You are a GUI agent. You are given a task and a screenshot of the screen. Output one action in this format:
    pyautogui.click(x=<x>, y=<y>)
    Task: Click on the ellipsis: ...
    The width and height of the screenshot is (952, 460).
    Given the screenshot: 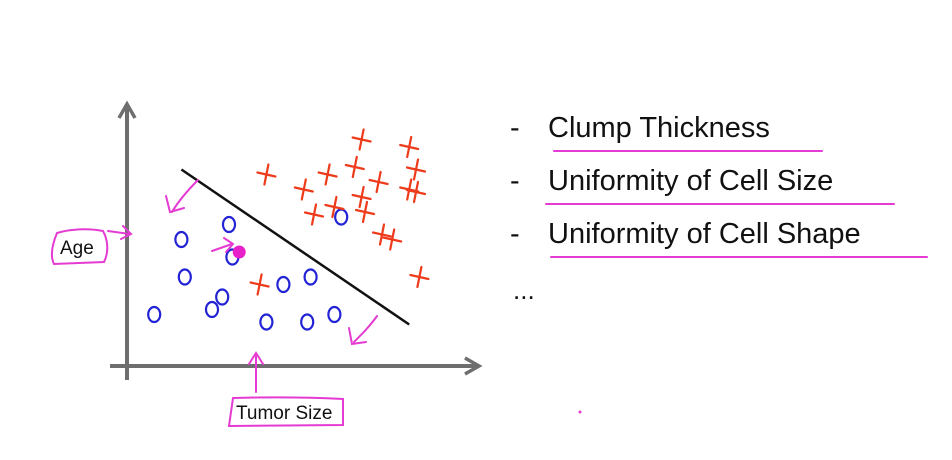 What is the action you would take?
    pyautogui.click(x=524, y=290)
    